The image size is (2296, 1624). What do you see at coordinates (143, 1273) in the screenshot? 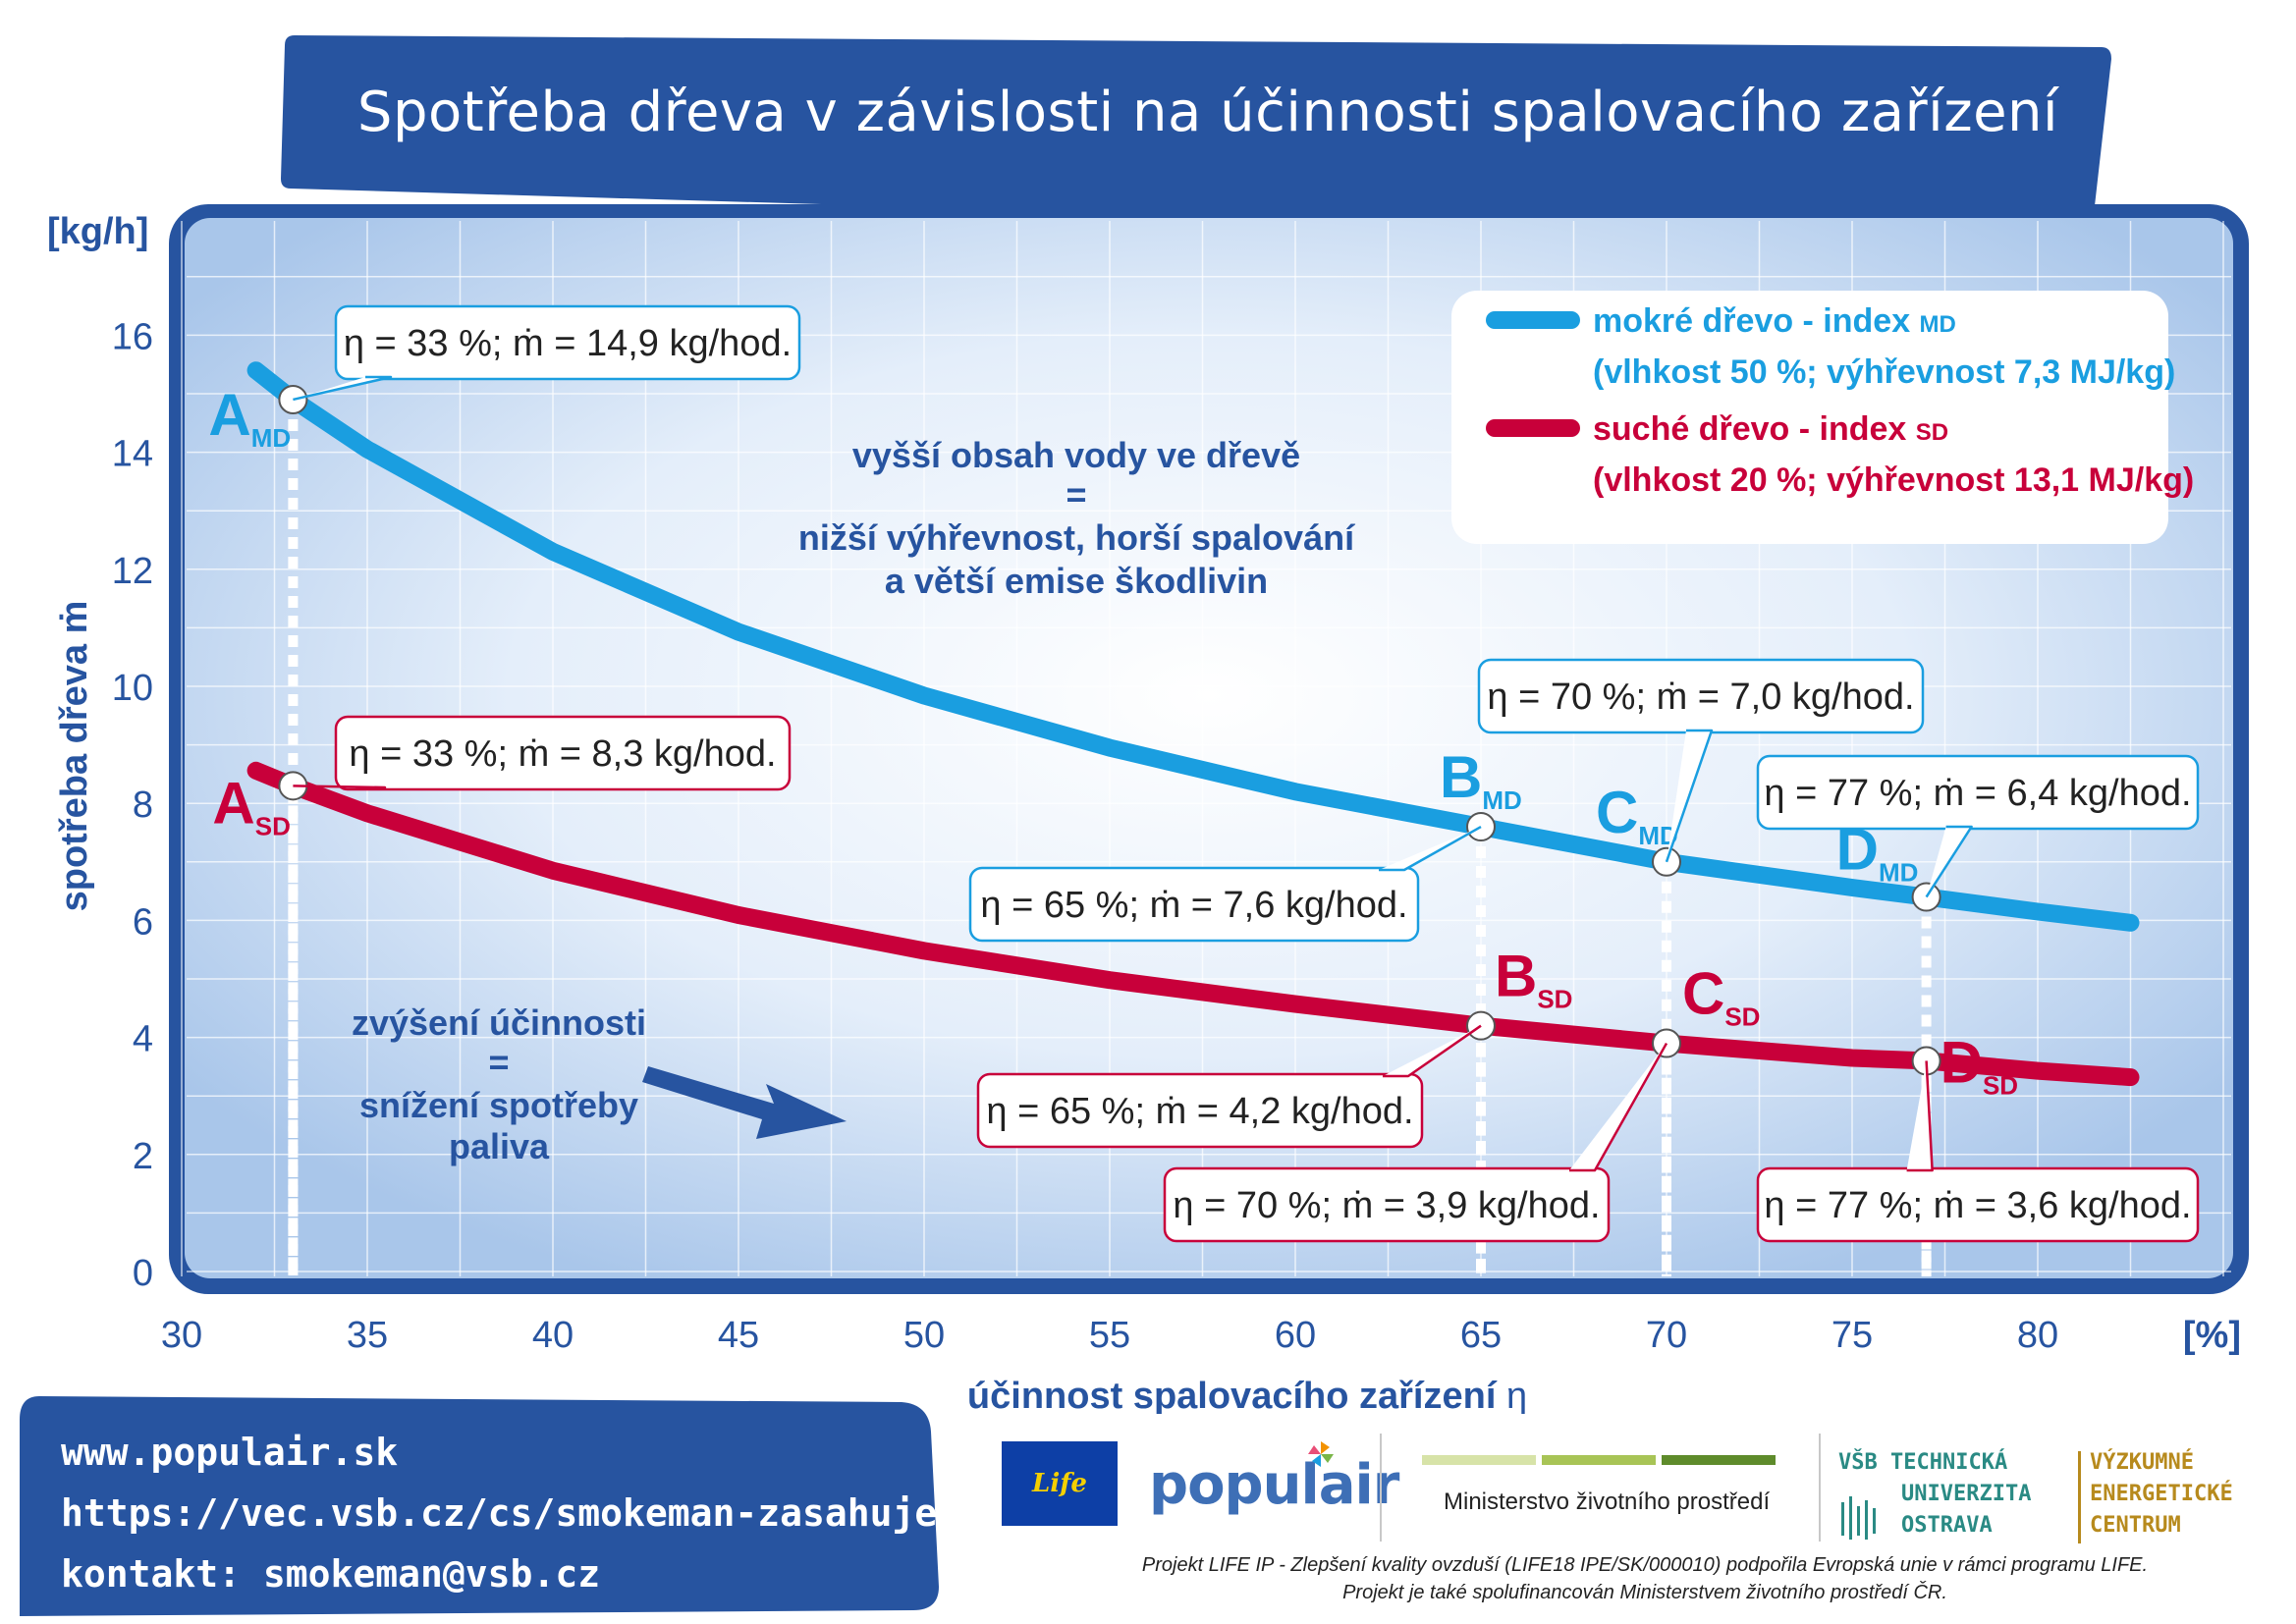
I see `y-tick-label: 0` at bounding box center [143, 1273].